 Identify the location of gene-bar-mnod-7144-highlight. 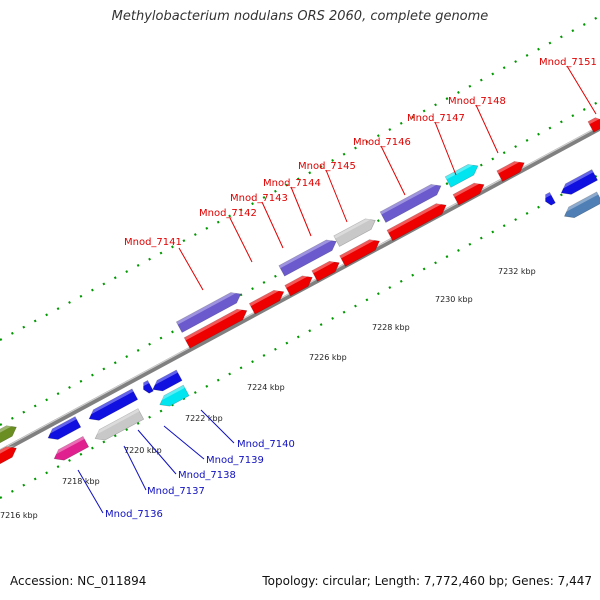
(297, 281).